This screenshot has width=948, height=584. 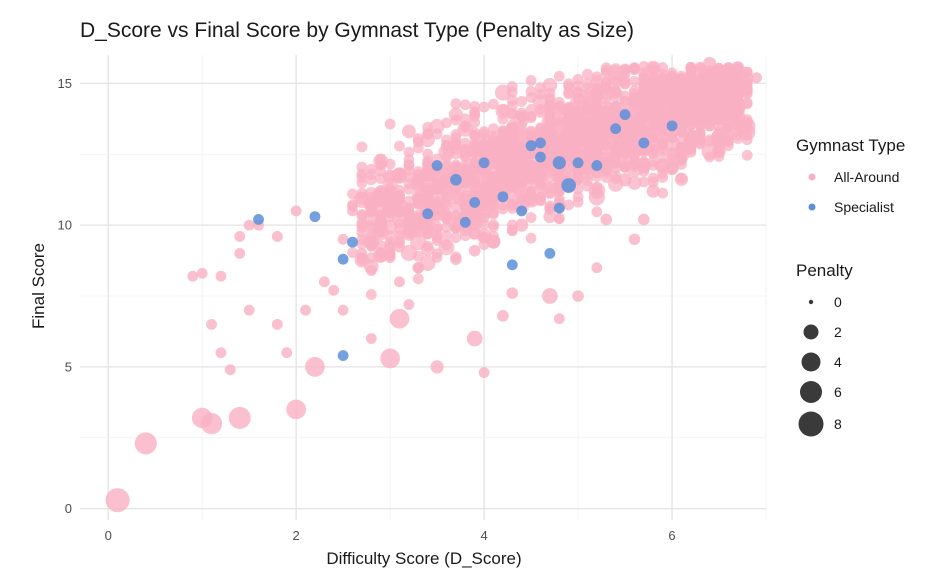 What do you see at coordinates (38, 286) in the screenshot?
I see `y-axis-title: Final Score` at bounding box center [38, 286].